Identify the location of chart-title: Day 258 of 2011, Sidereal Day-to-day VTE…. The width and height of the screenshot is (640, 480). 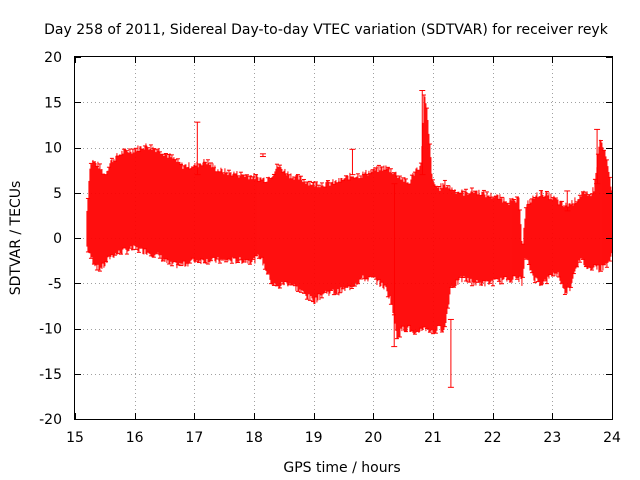
(326, 30).